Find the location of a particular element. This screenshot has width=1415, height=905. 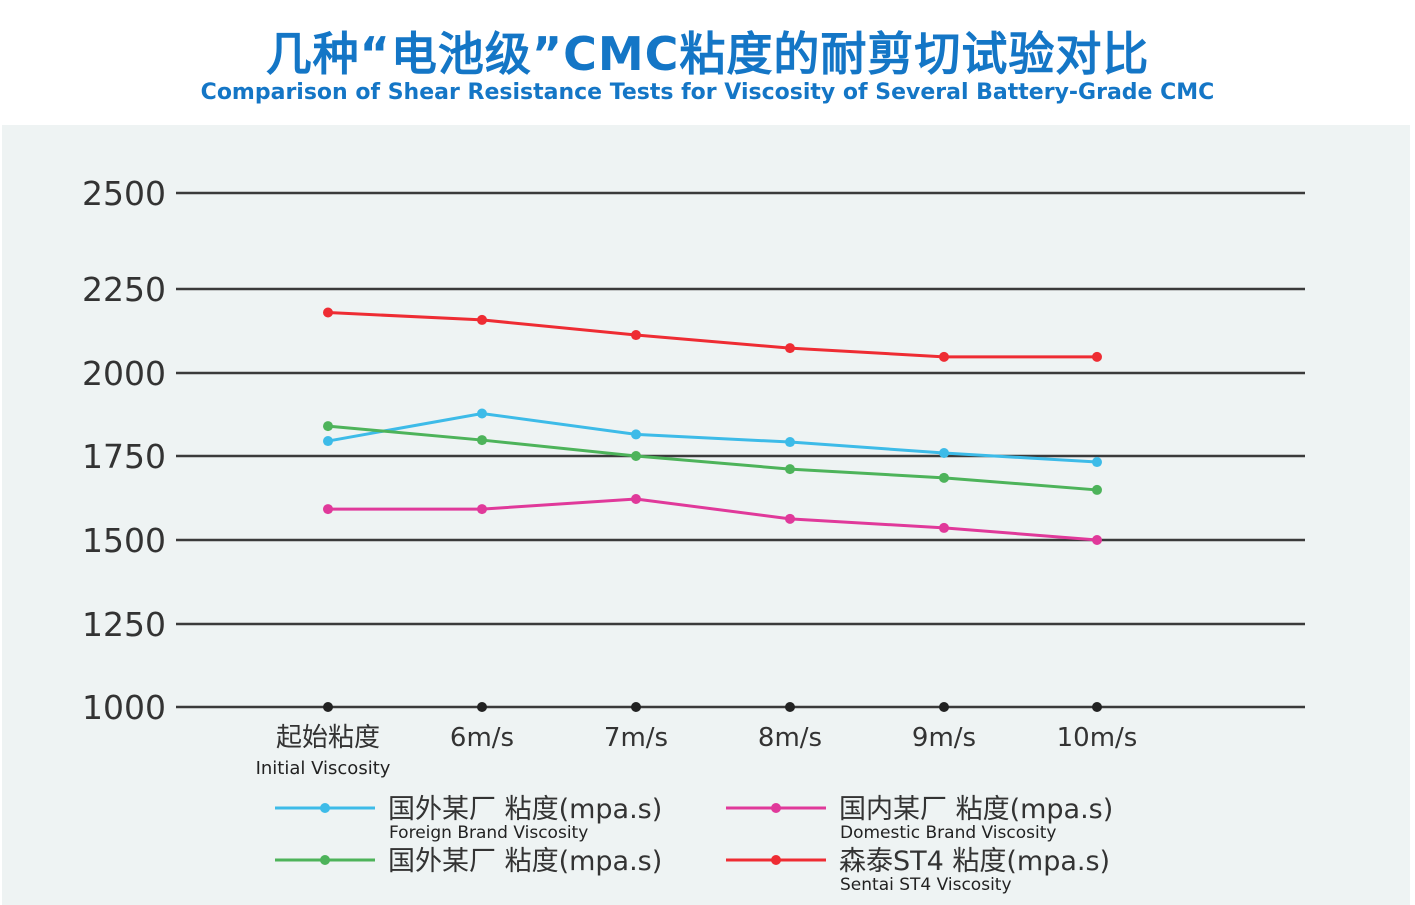

legend-label: 国内某厂 粘度(mpa.s) is located at coordinates (976, 809).